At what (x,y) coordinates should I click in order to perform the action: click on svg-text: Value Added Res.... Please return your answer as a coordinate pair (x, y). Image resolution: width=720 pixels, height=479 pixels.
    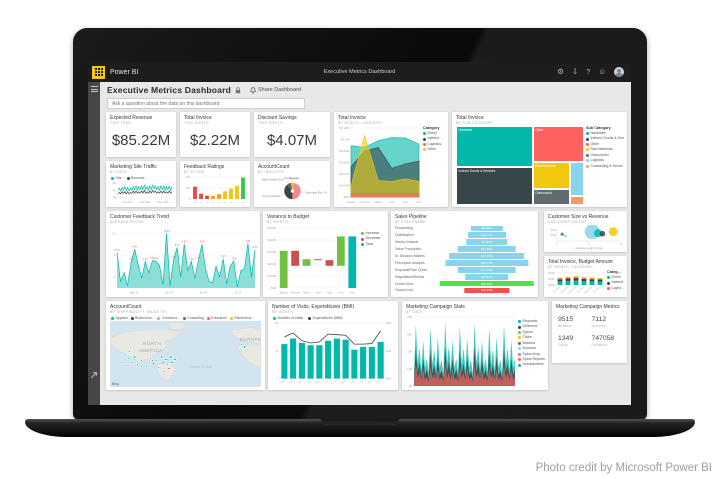
    Looking at the image, I should click on (274, 180).